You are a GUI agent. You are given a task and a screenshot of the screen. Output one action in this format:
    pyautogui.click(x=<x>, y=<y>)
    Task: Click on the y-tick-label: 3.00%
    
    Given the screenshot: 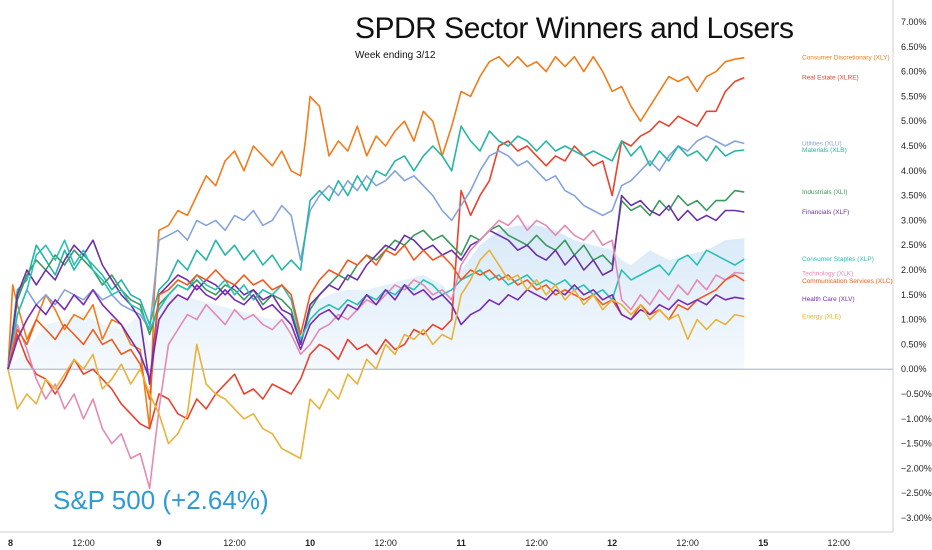 What is the action you would take?
    pyautogui.click(x=914, y=220)
    